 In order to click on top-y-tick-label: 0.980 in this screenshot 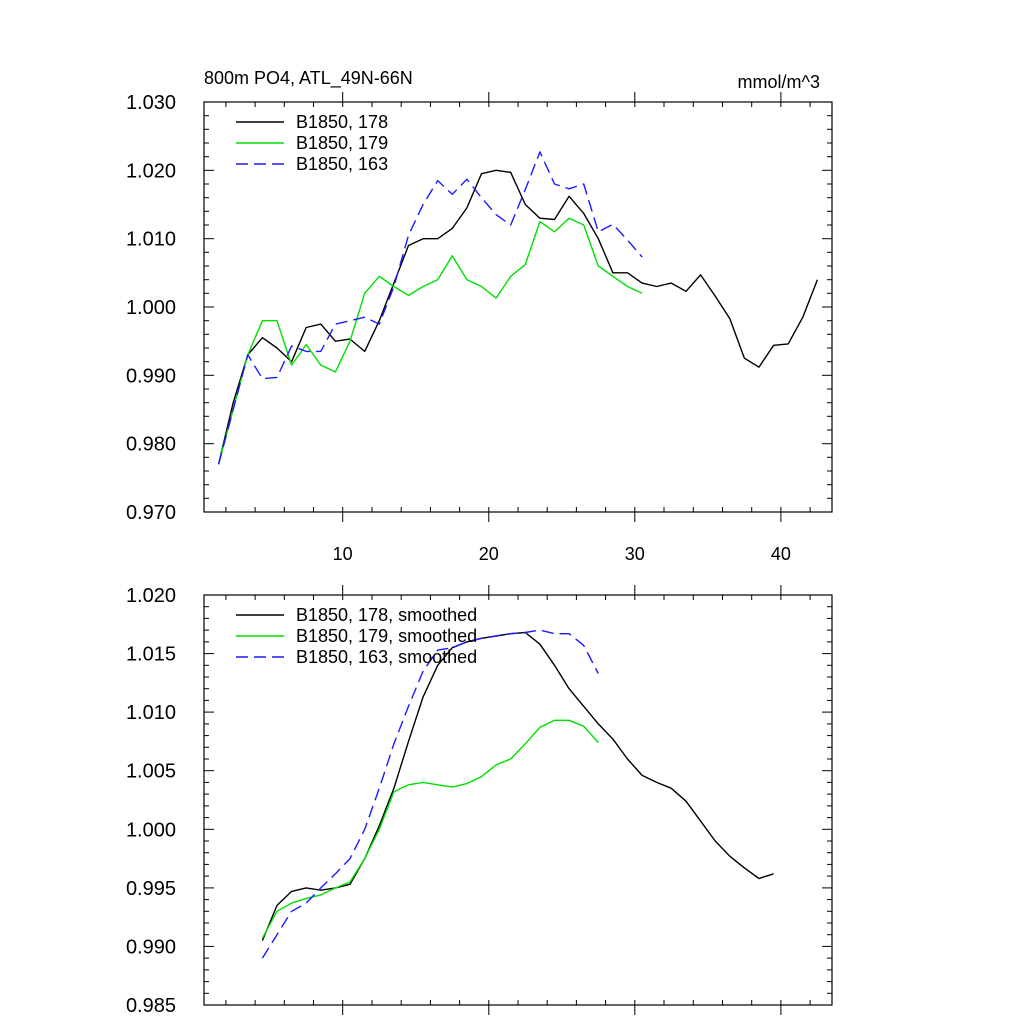, I will do `click(151, 445)`.